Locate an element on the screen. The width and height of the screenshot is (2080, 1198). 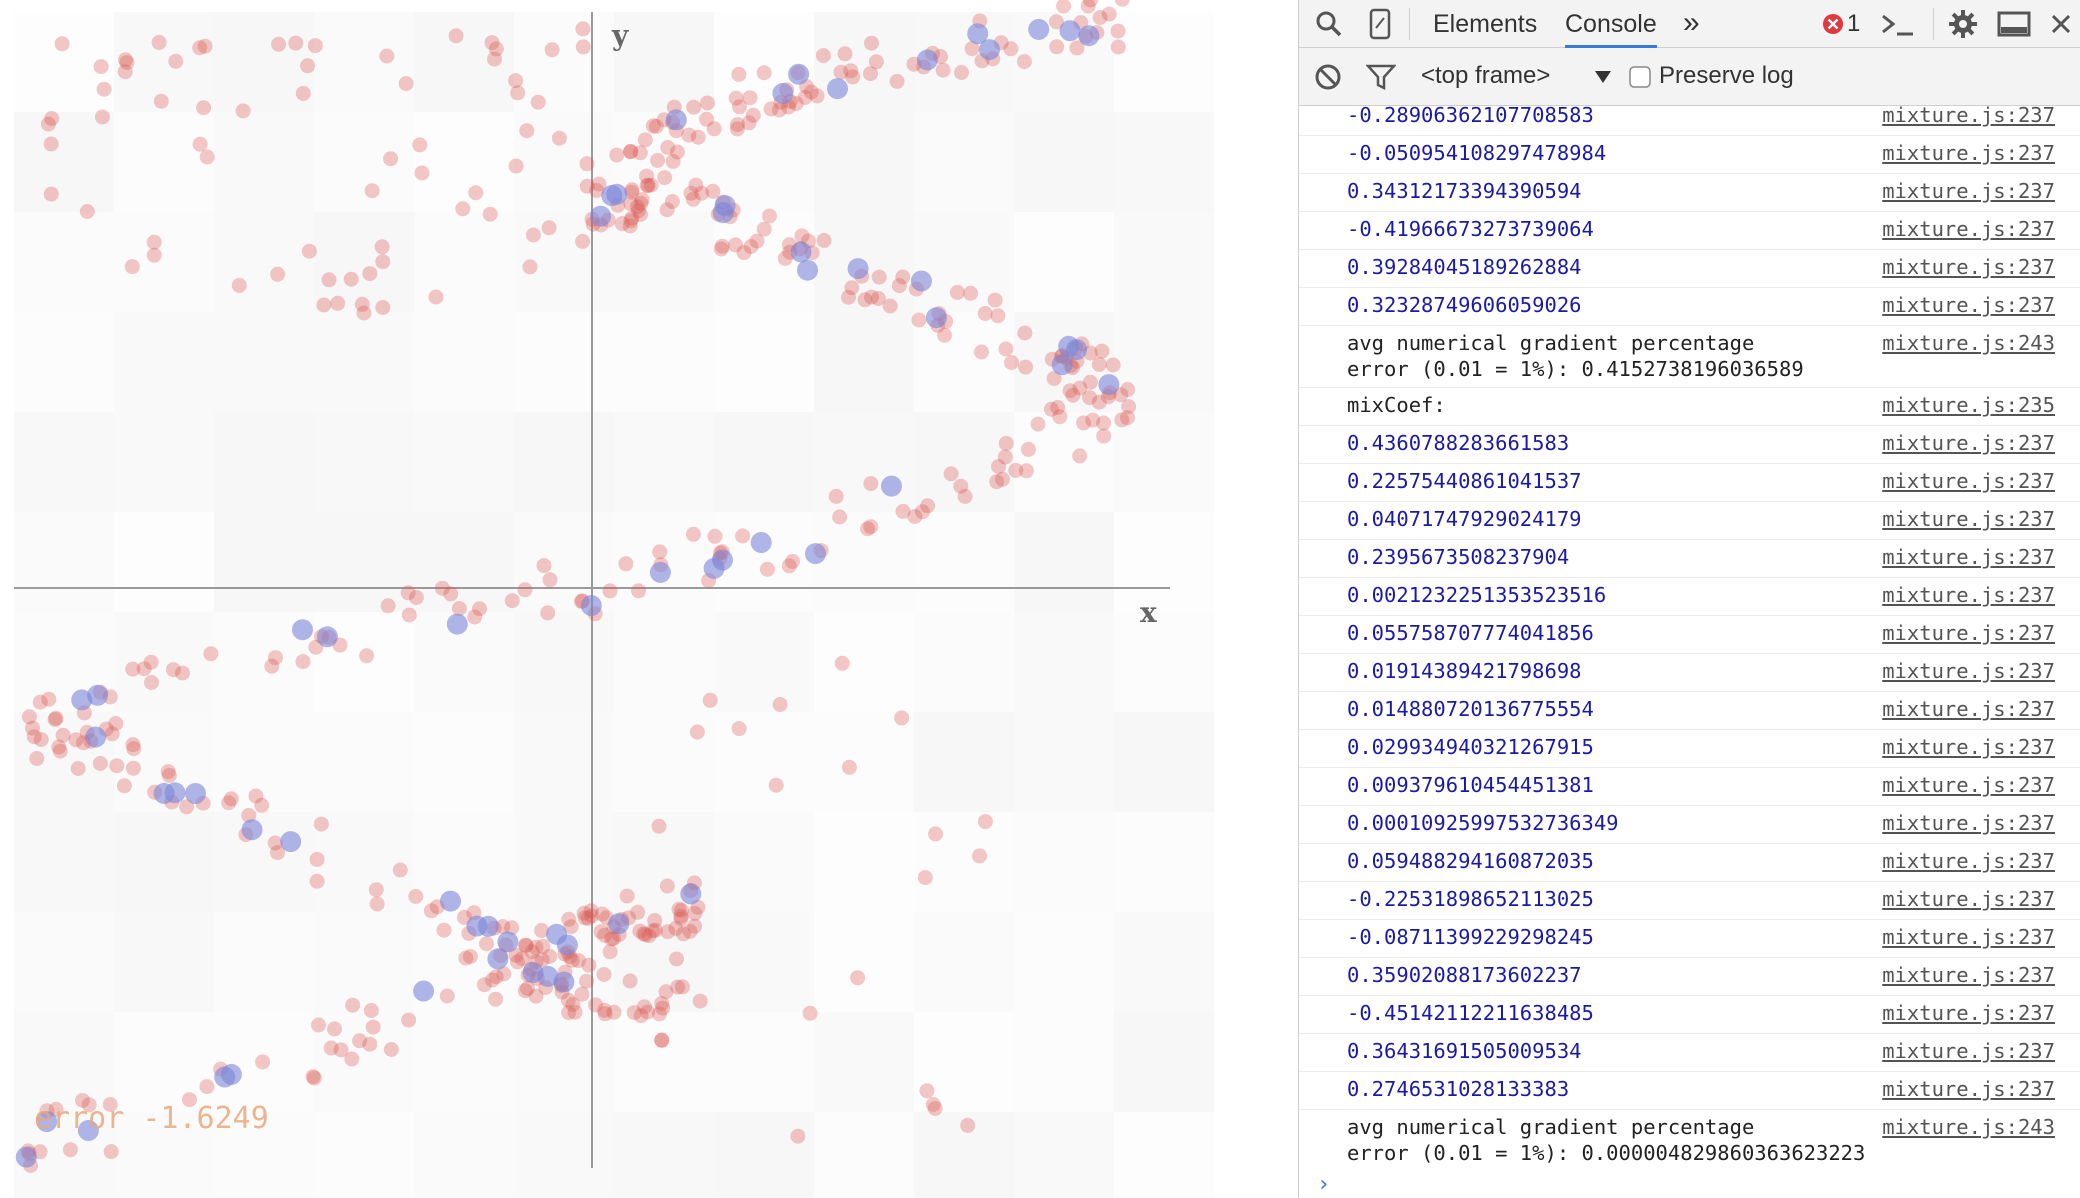
more-tabs-chevron: » is located at coordinates (1691, 22).